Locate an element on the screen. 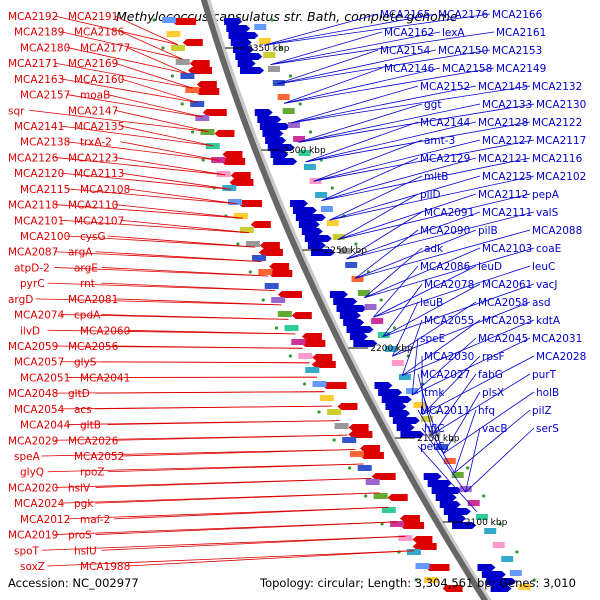  reverse-gene-label: MCA2091 is located at coordinates (449, 213).